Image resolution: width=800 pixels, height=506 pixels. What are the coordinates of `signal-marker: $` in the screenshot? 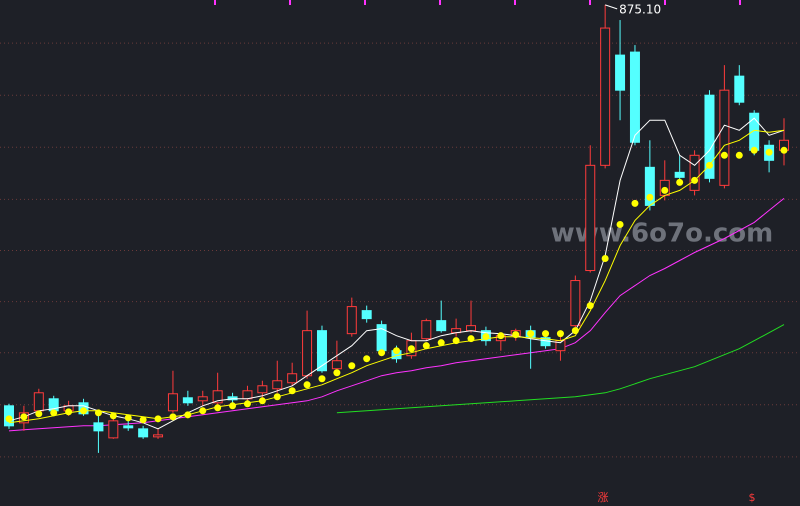 It's located at (752, 497).